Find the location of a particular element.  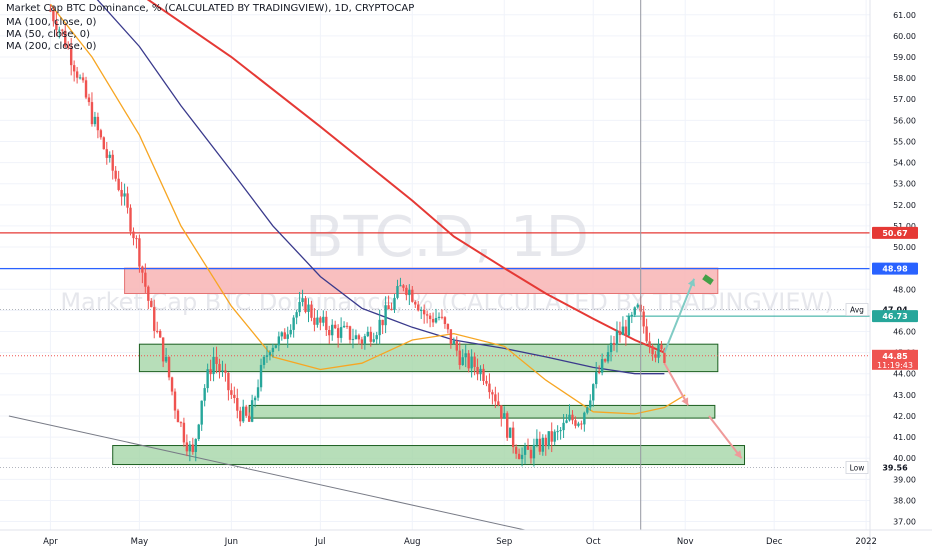

high-value-tag: 46.73 is located at coordinates (894, 316).